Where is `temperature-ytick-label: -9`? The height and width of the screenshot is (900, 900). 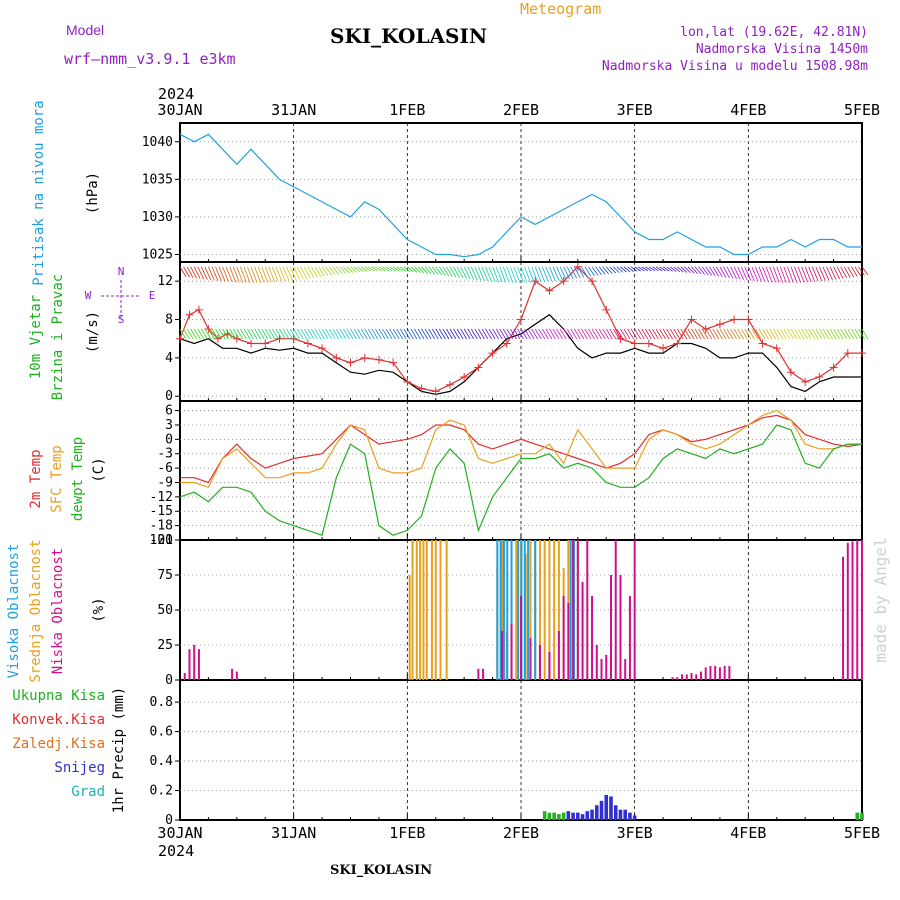 temperature-ytick-label: -9 is located at coordinates (165, 482).